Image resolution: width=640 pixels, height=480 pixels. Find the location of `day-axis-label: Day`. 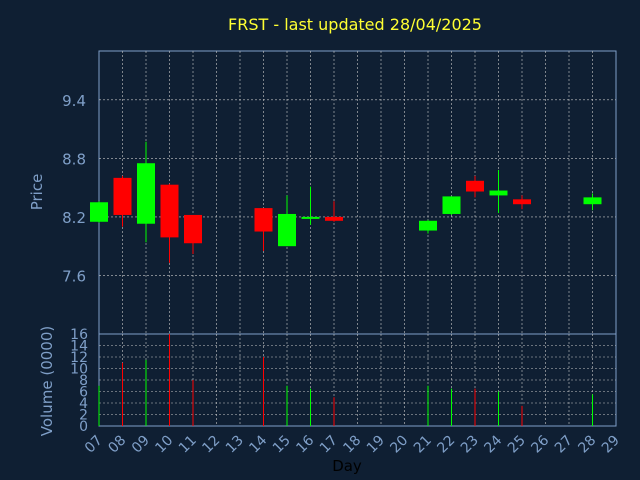

day-axis-label: Day is located at coordinates (347, 466).